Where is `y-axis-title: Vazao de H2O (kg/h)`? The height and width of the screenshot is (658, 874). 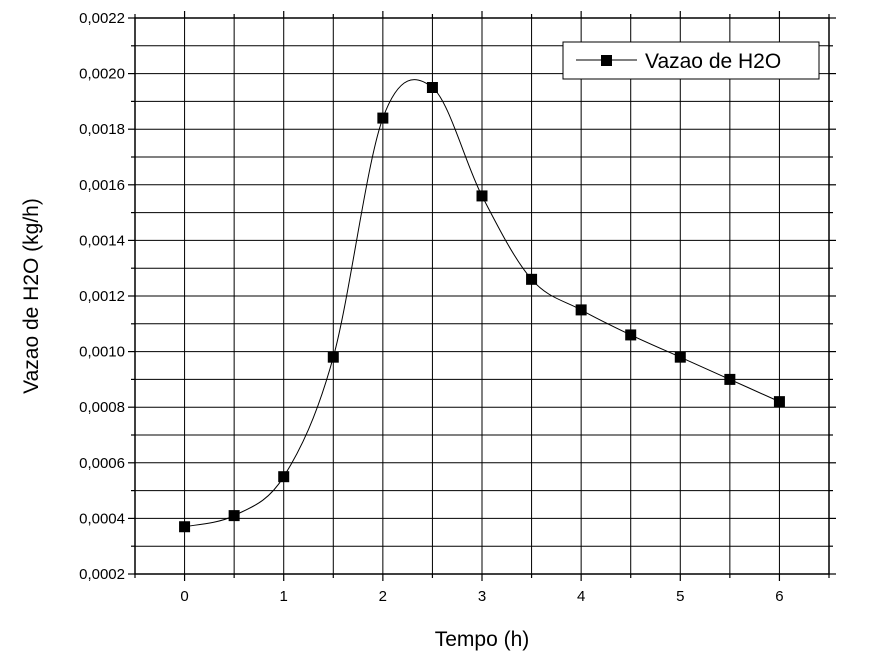 y-axis-title: Vazao de H2O (kg/h) is located at coordinates (31, 296).